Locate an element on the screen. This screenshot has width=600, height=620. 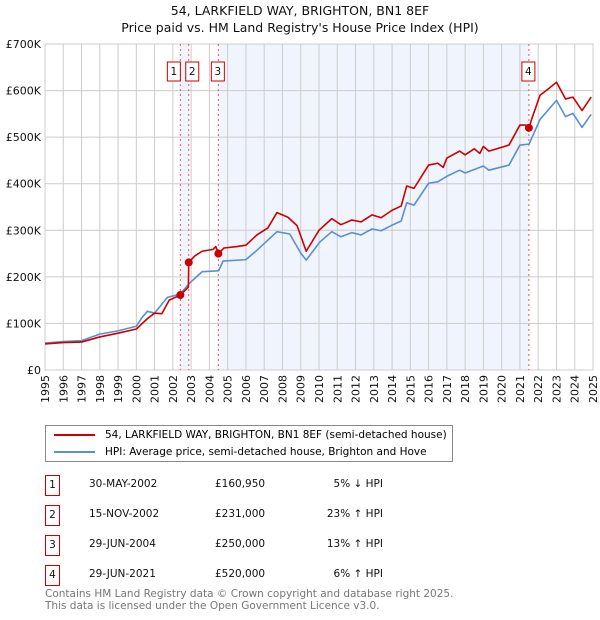
sale-number-badge: 3 is located at coordinates (52, 545).